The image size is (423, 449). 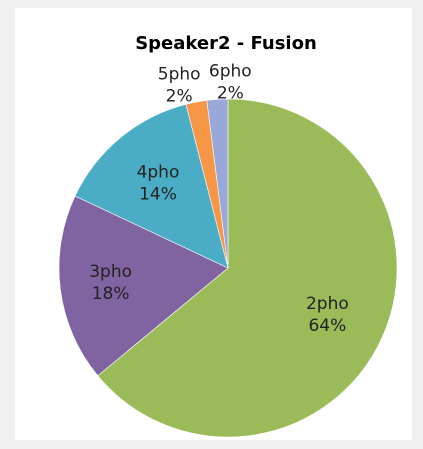 I want to click on slice-value-label: 64%, so click(x=327, y=326).